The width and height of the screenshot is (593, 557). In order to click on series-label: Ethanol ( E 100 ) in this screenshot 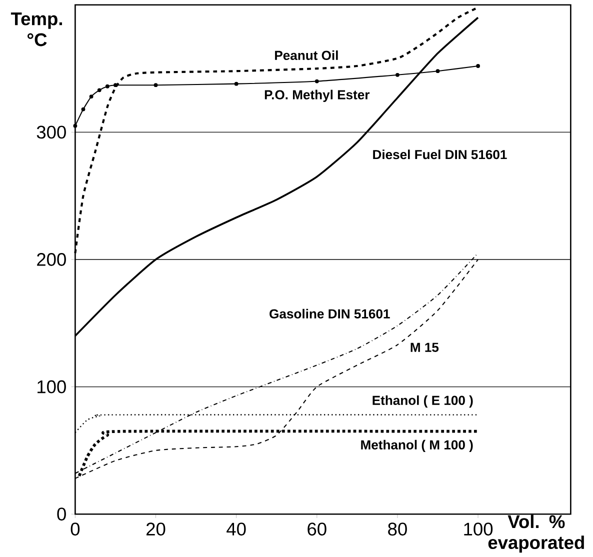, I will do `click(422, 401)`.